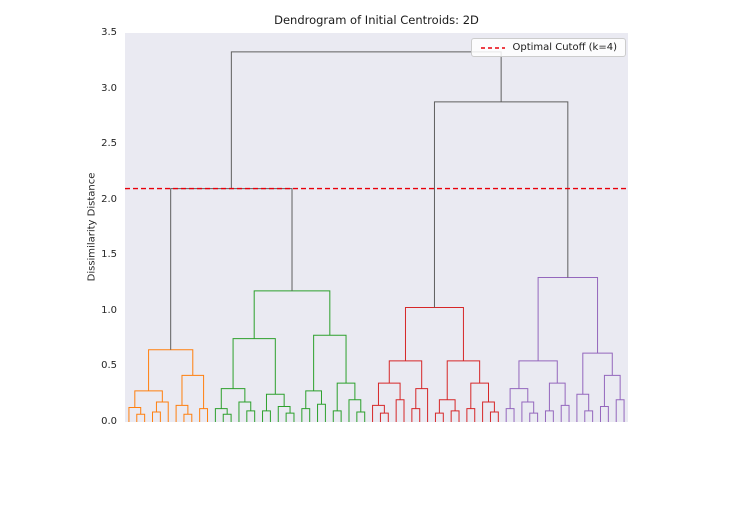  I want to click on legend: Optimal Cutoff (k=4), so click(548, 47).